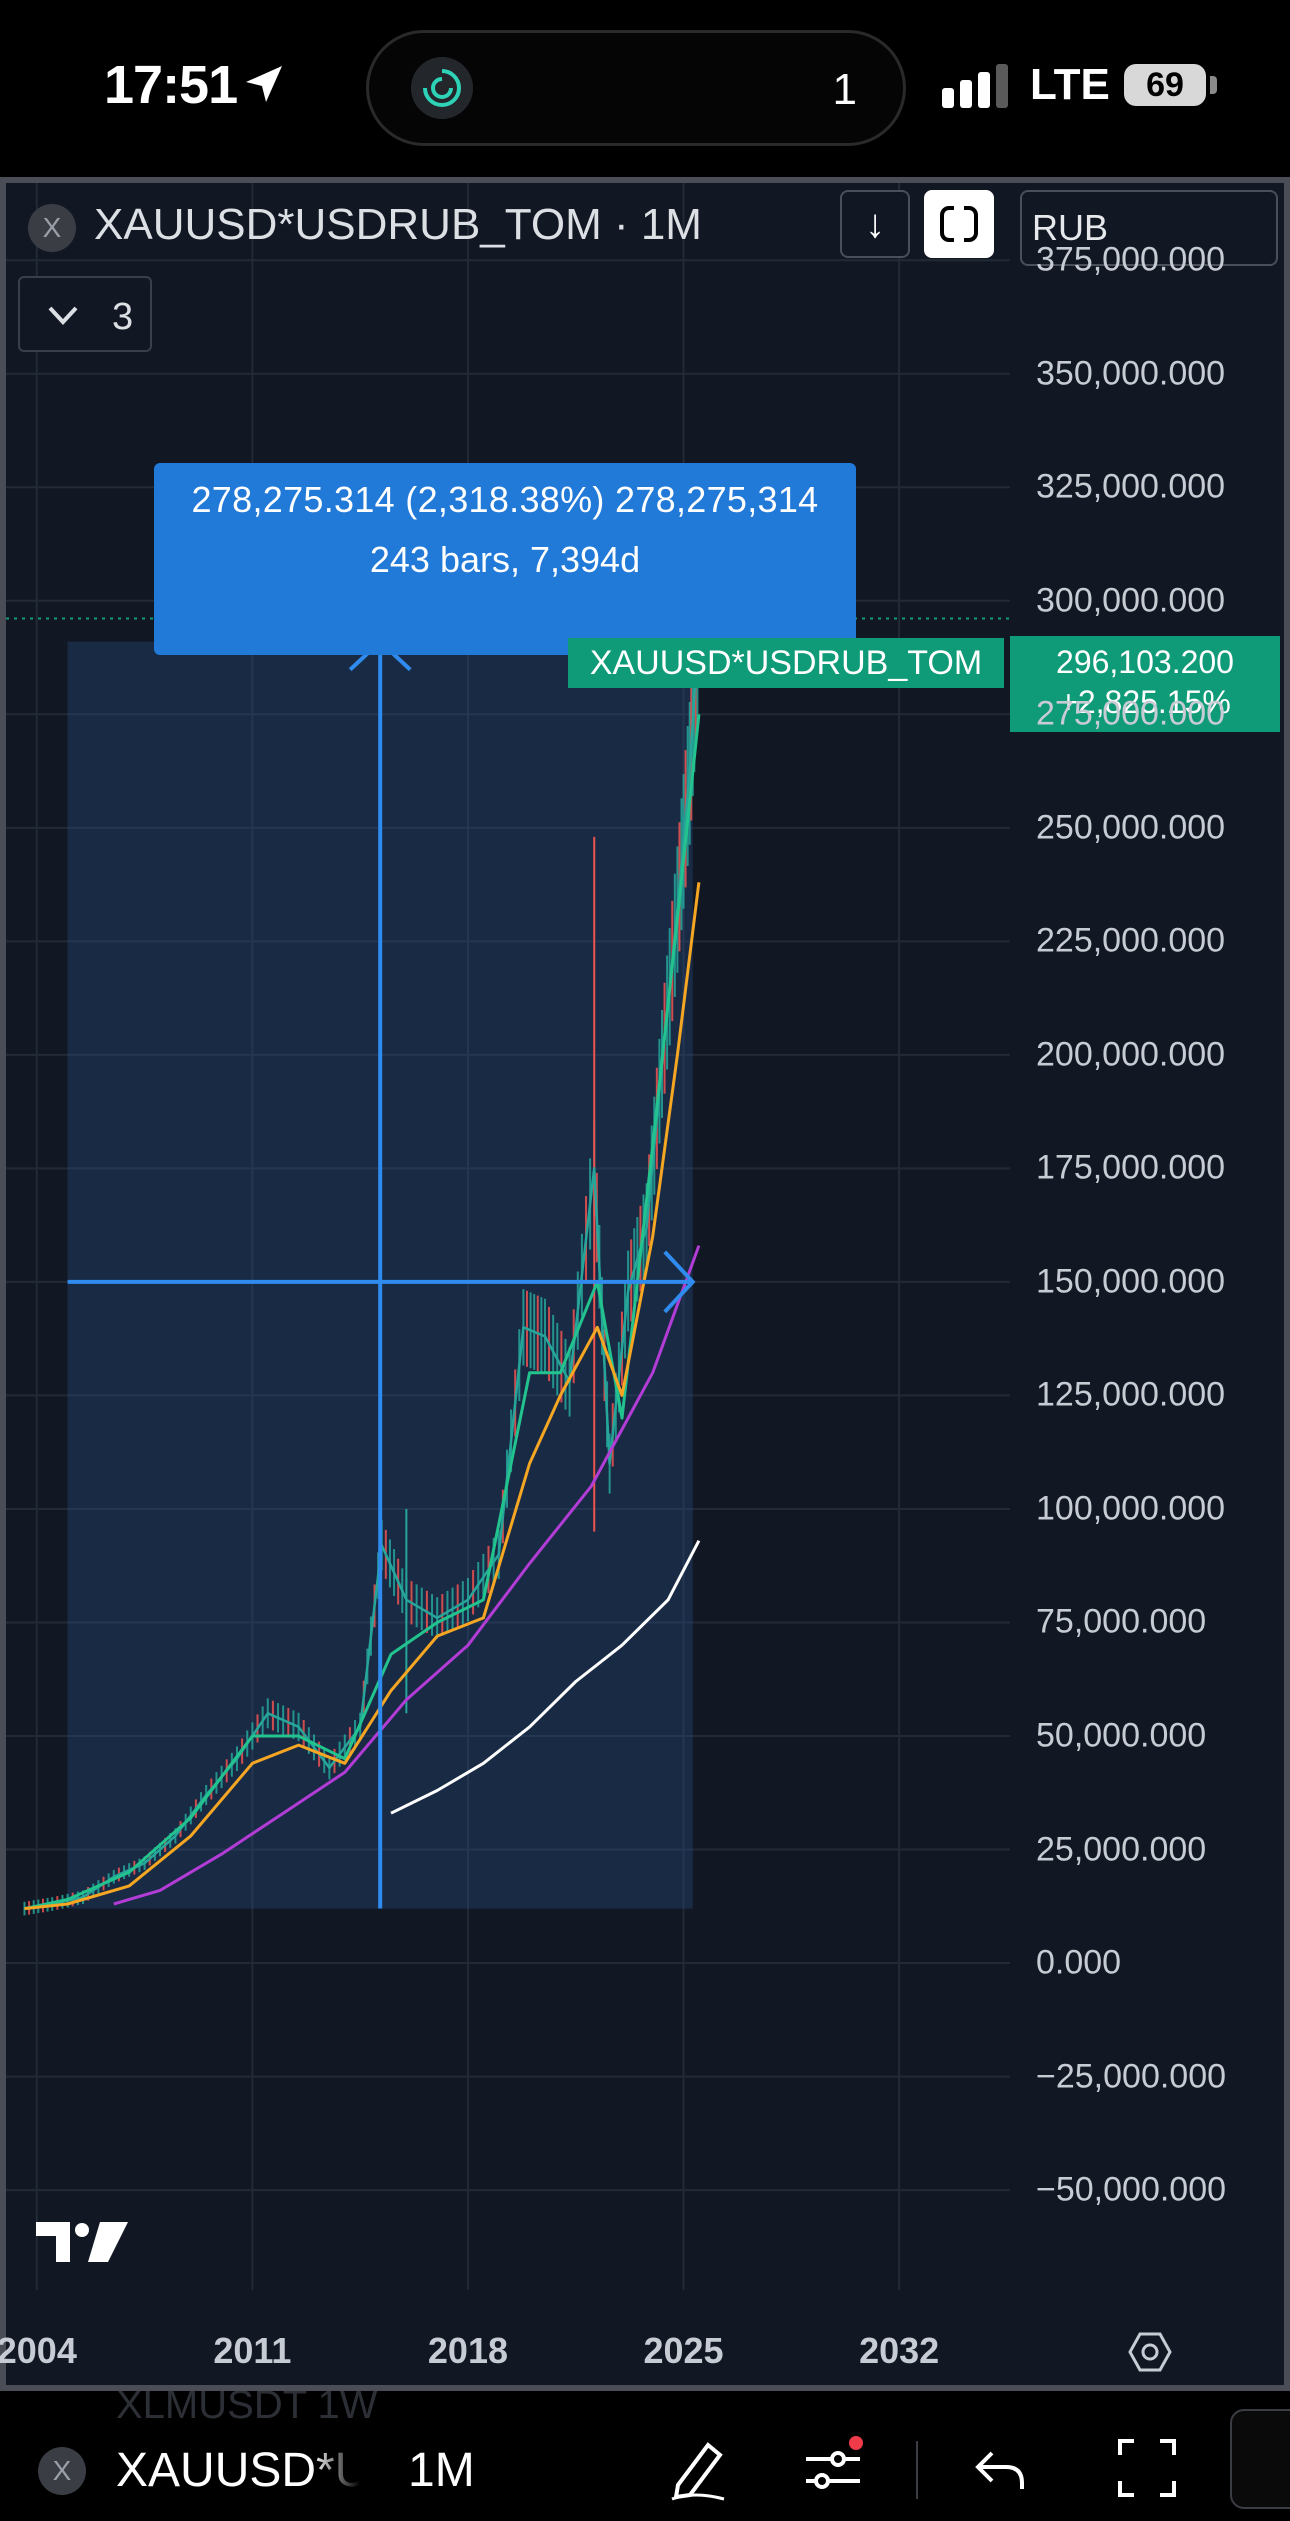 The height and width of the screenshot is (2521, 1290). I want to click on interval-button: 1M, so click(441, 2470).